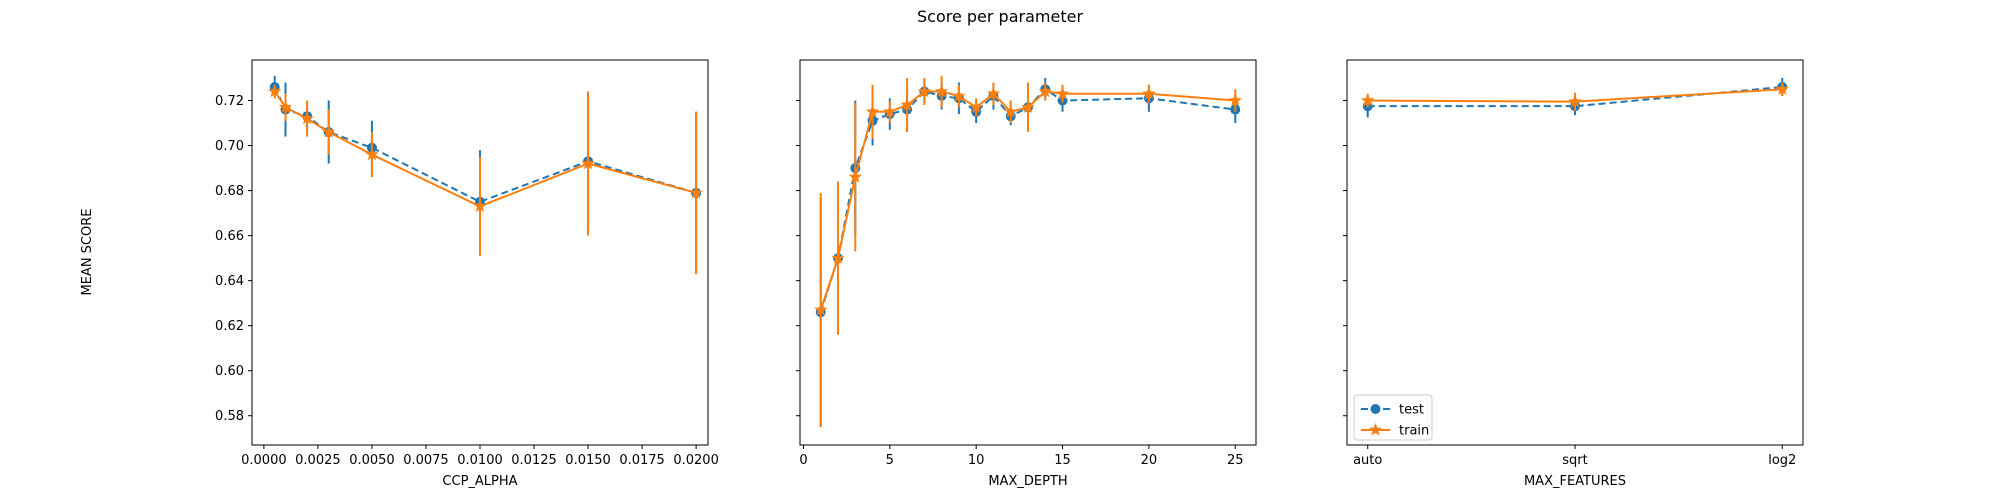  Describe the element at coordinates (696, 460) in the screenshot. I see `x-tick-label: 0.0200` at that location.